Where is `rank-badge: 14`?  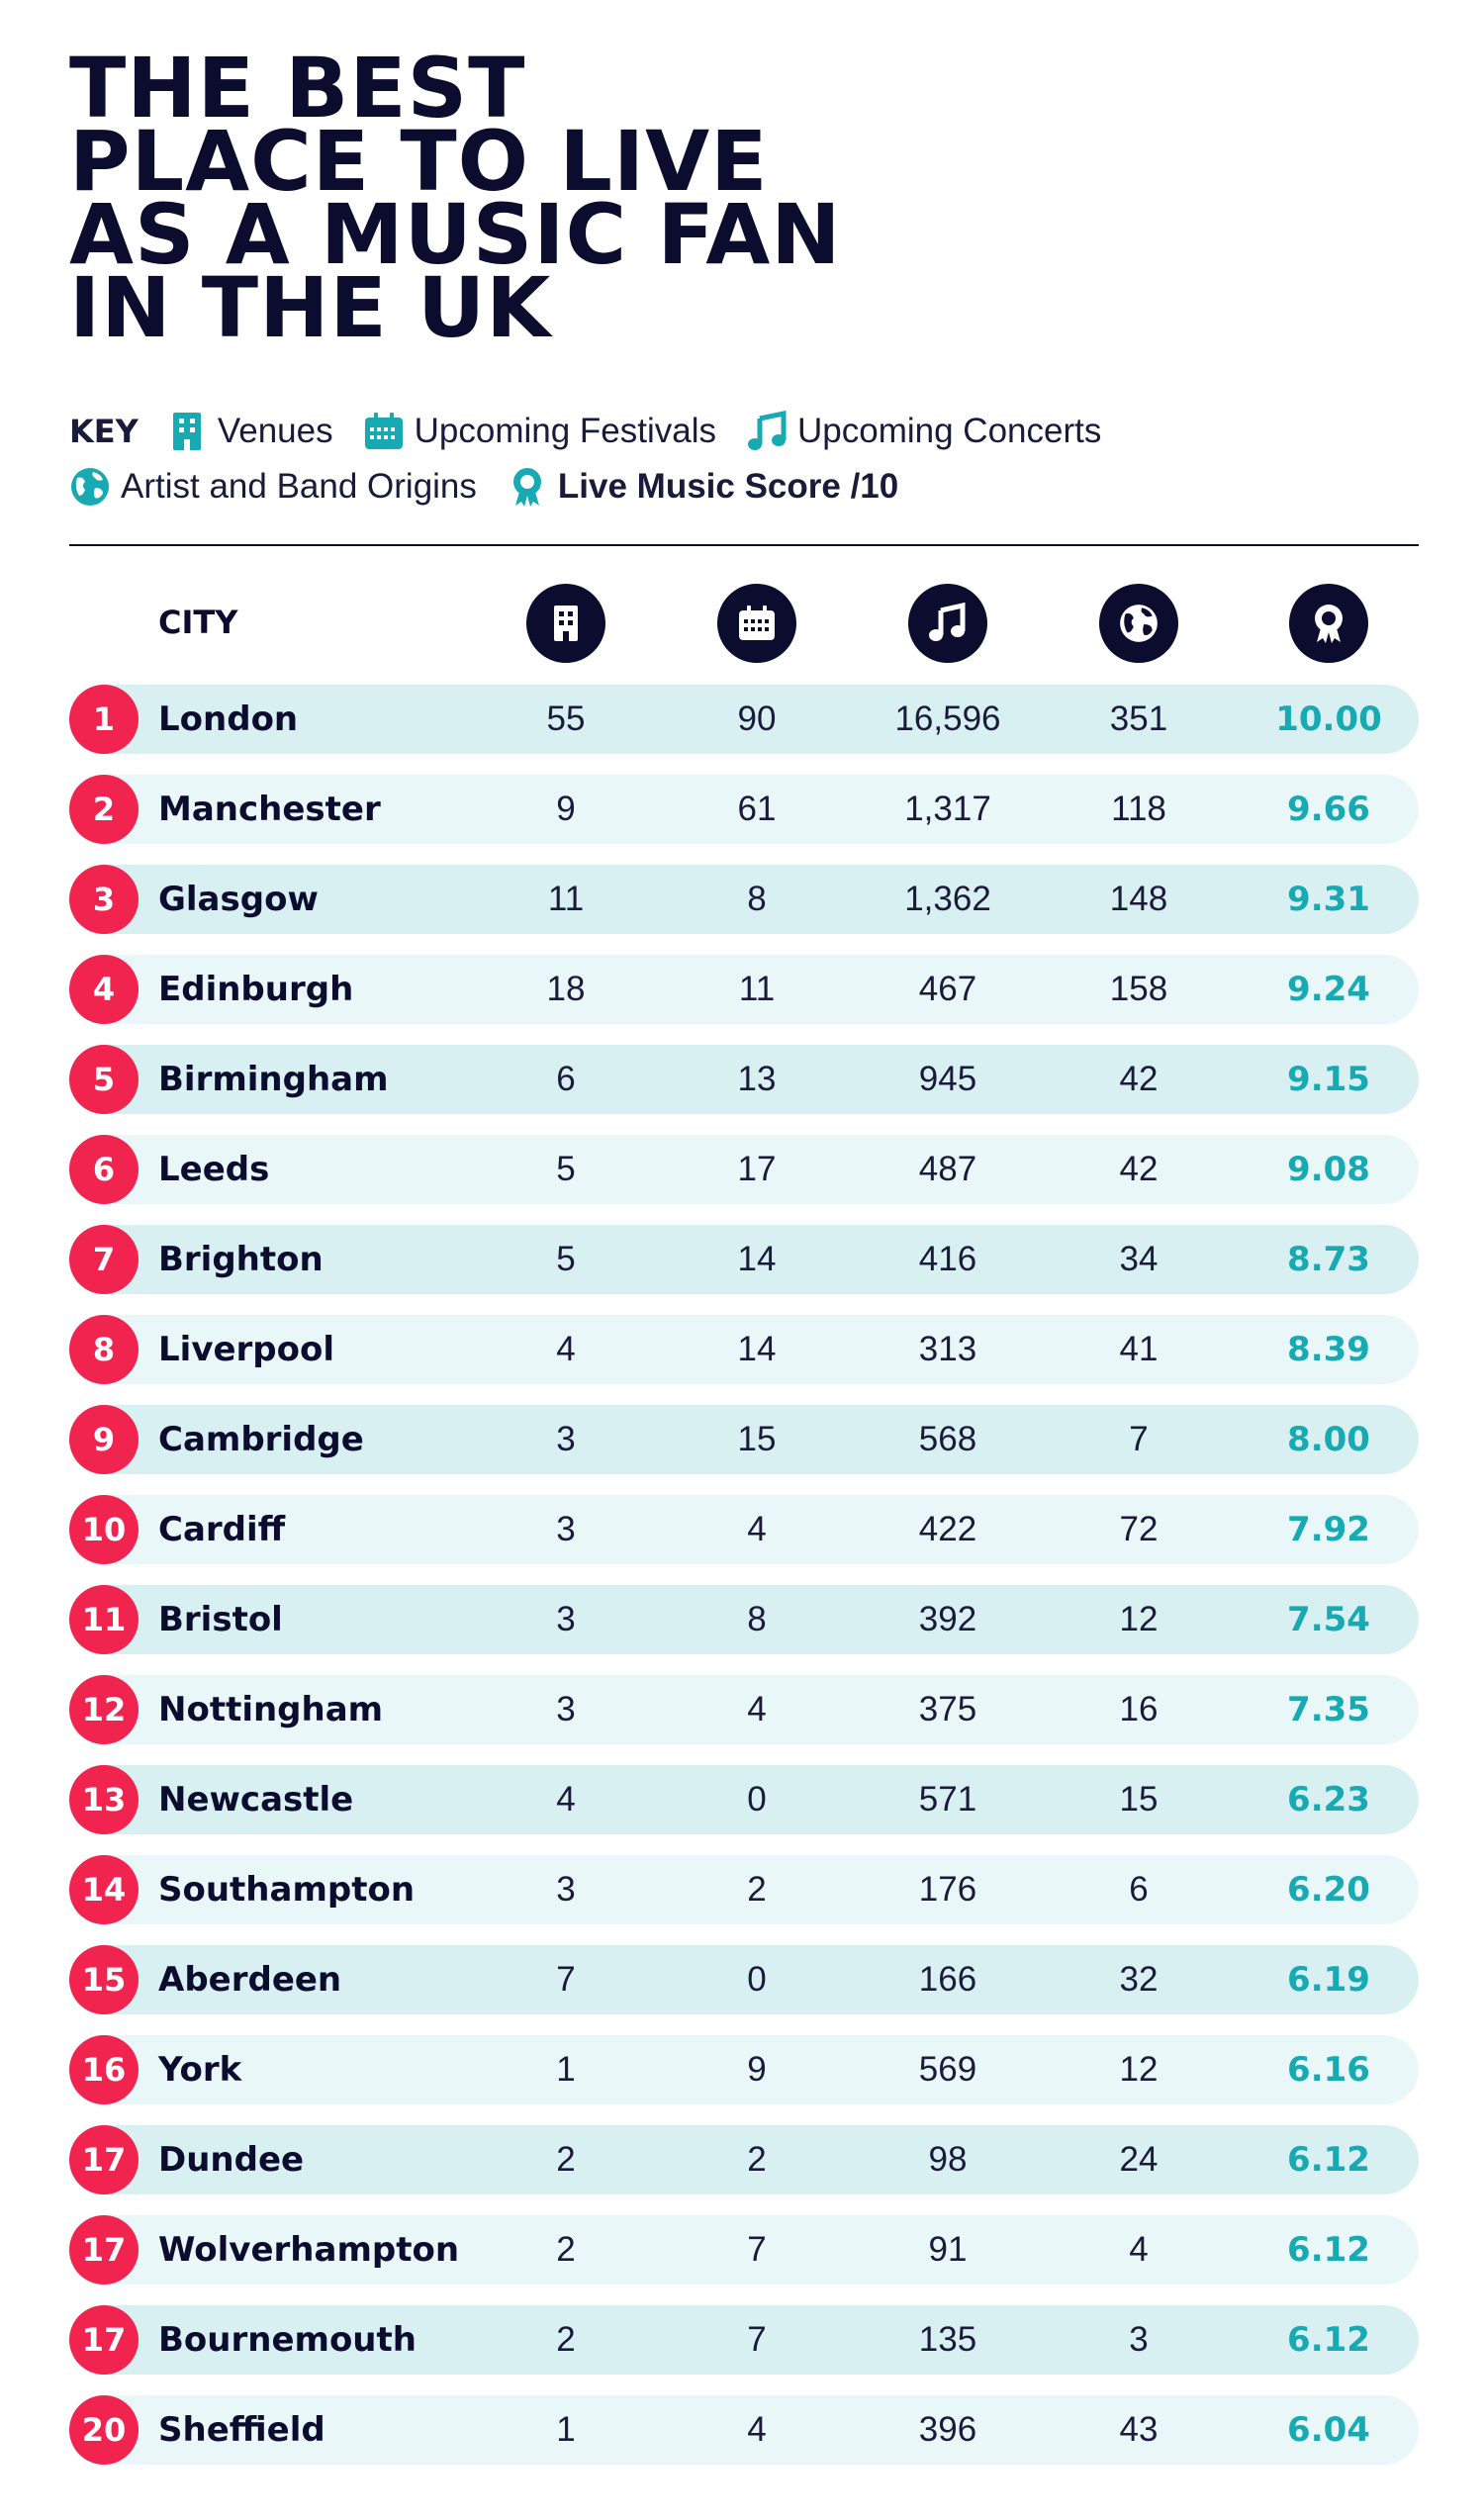
rank-badge: 14 is located at coordinates (104, 1889).